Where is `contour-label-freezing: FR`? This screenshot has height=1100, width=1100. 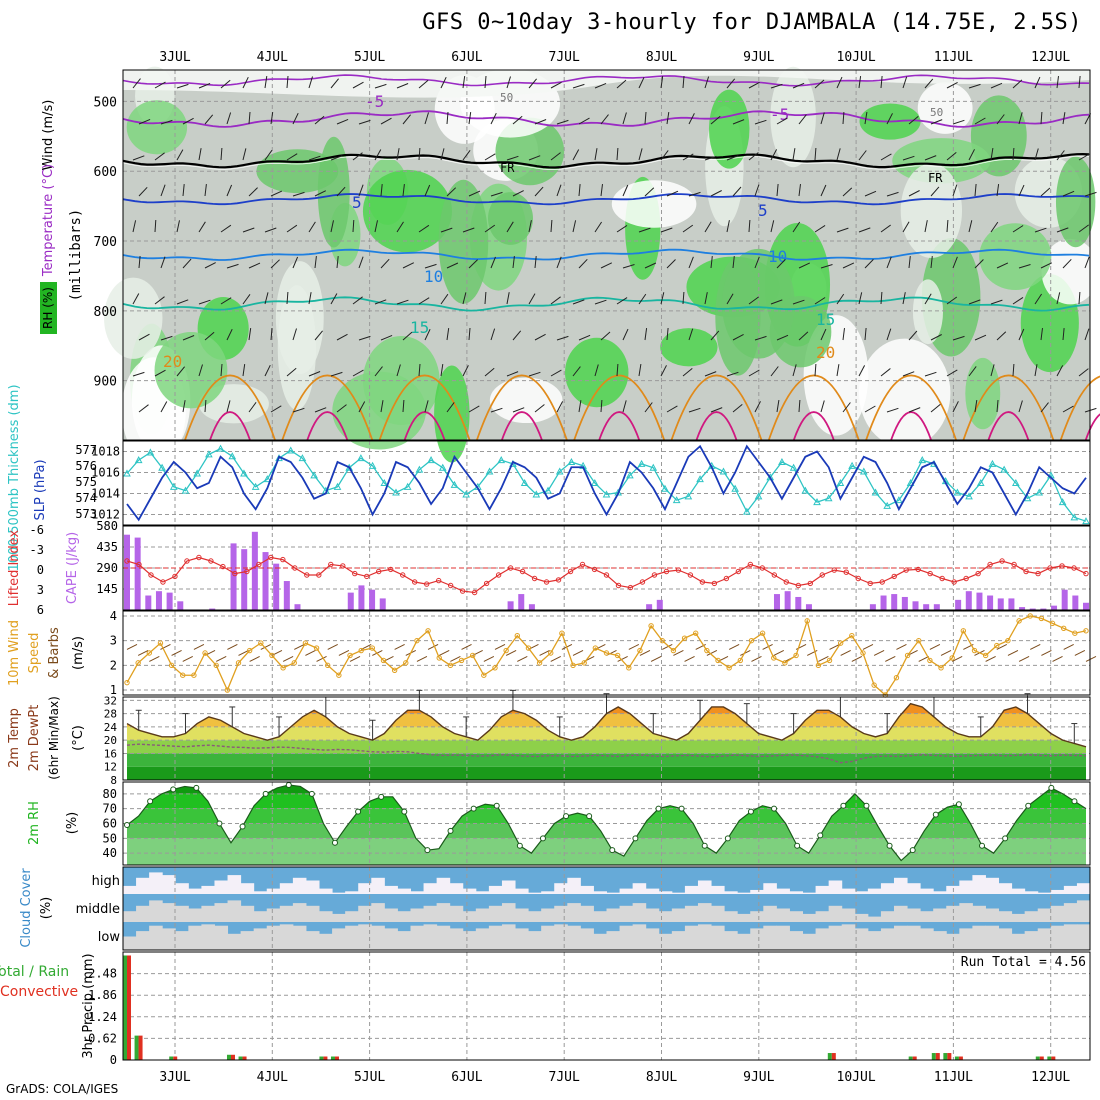 contour-label-freezing: FR is located at coordinates (507, 168).